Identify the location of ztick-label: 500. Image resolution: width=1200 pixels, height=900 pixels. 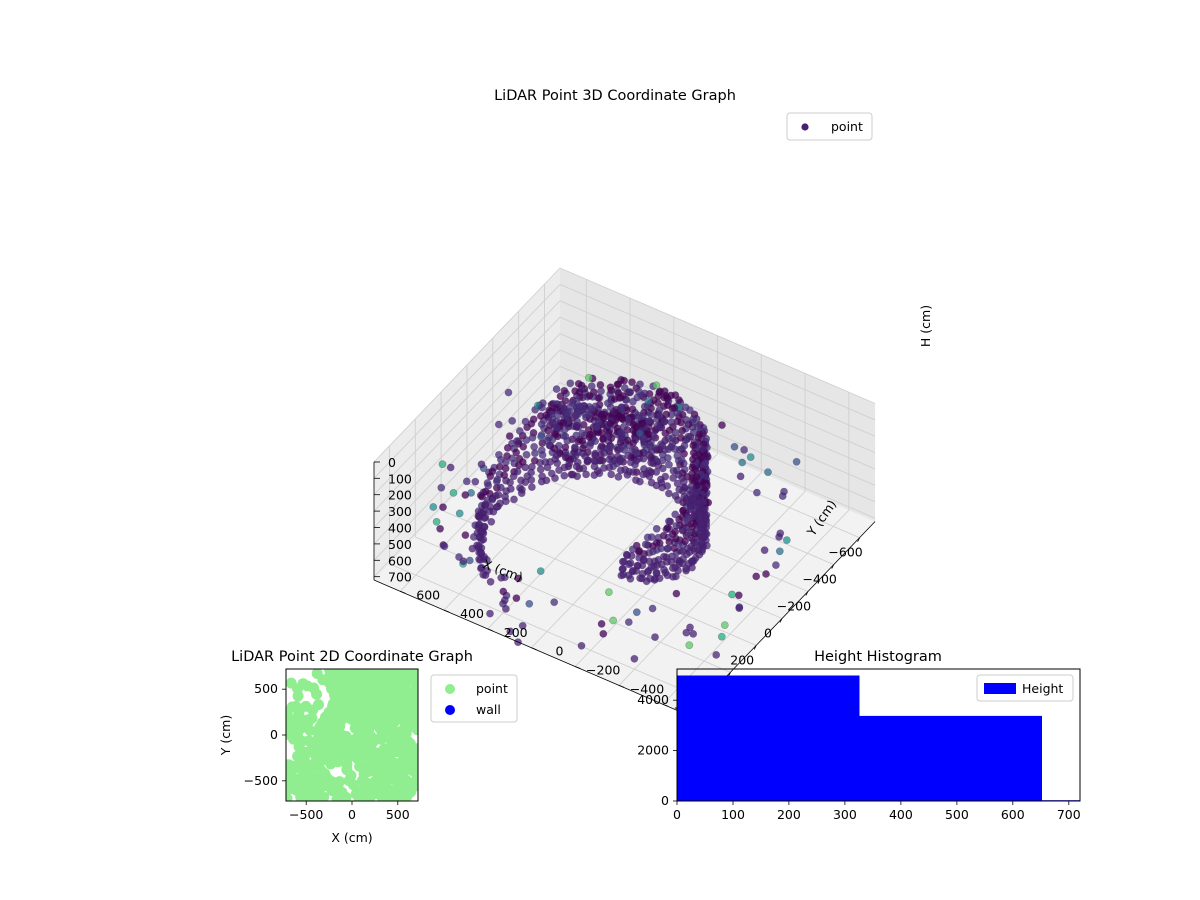
(400, 544).